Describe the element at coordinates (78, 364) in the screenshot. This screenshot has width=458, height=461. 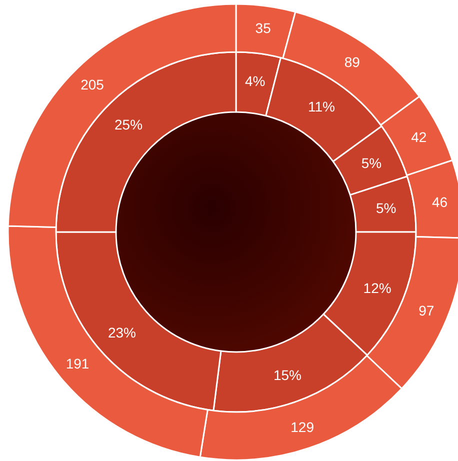
I see `data-label: 191` at that location.